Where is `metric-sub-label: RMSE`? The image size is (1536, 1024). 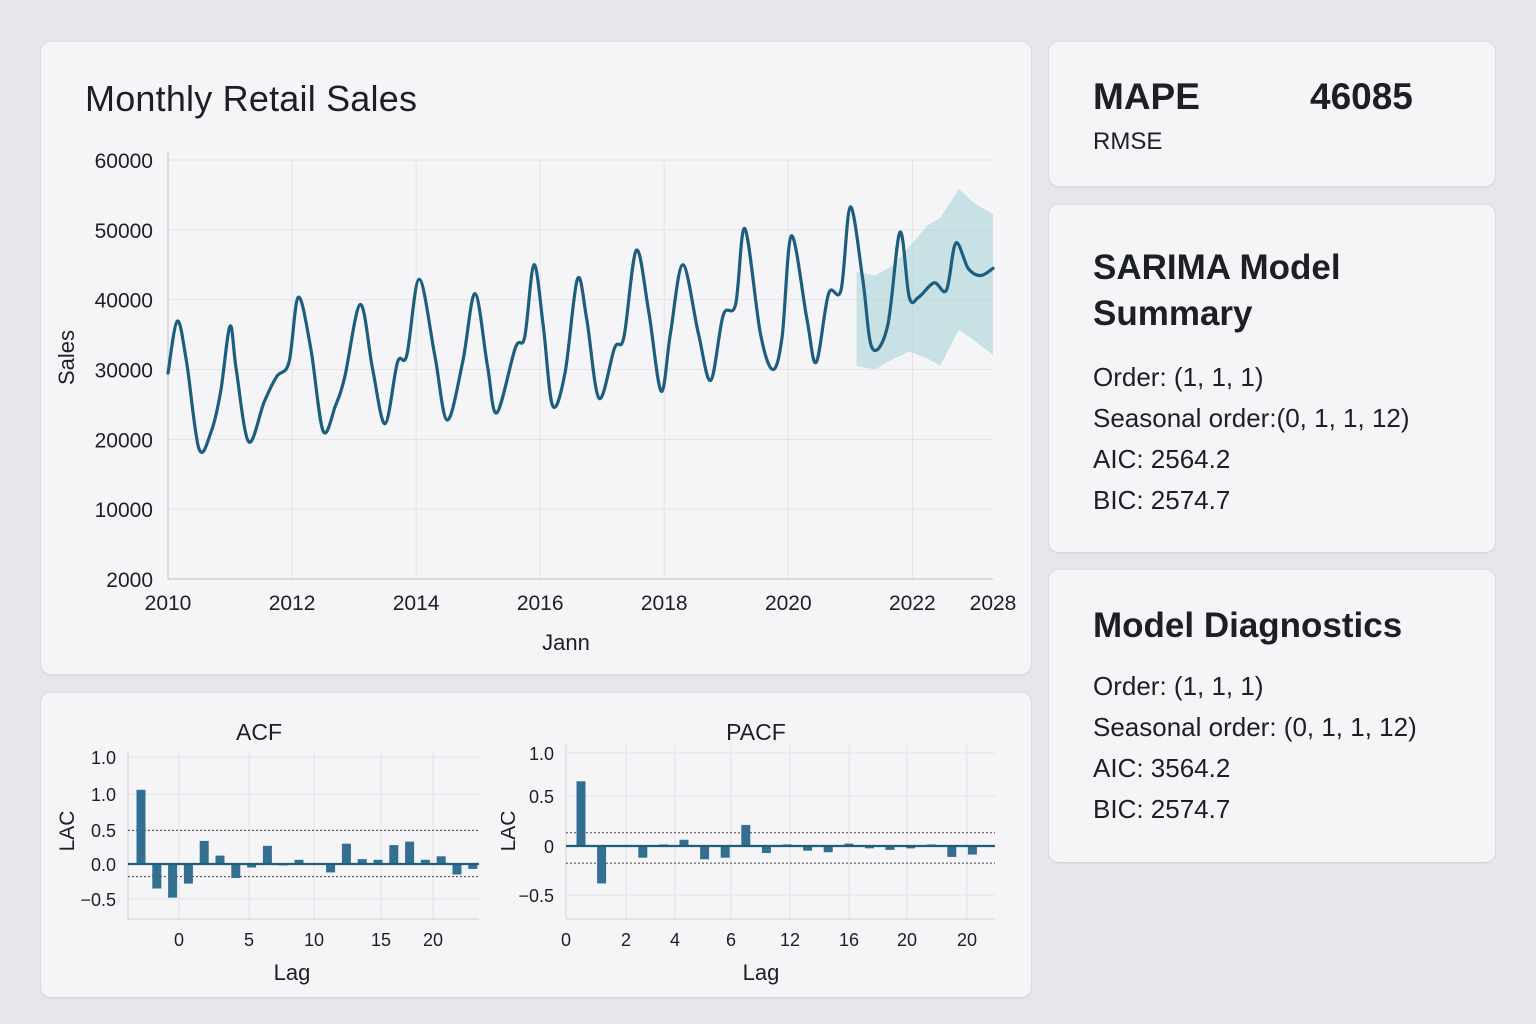
metric-sub-label: RMSE is located at coordinates (1128, 141).